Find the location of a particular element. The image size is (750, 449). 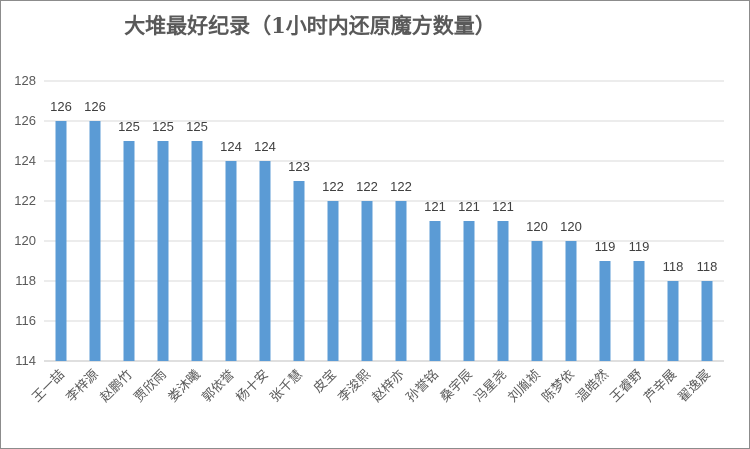

data-label: 123 is located at coordinates (299, 166).